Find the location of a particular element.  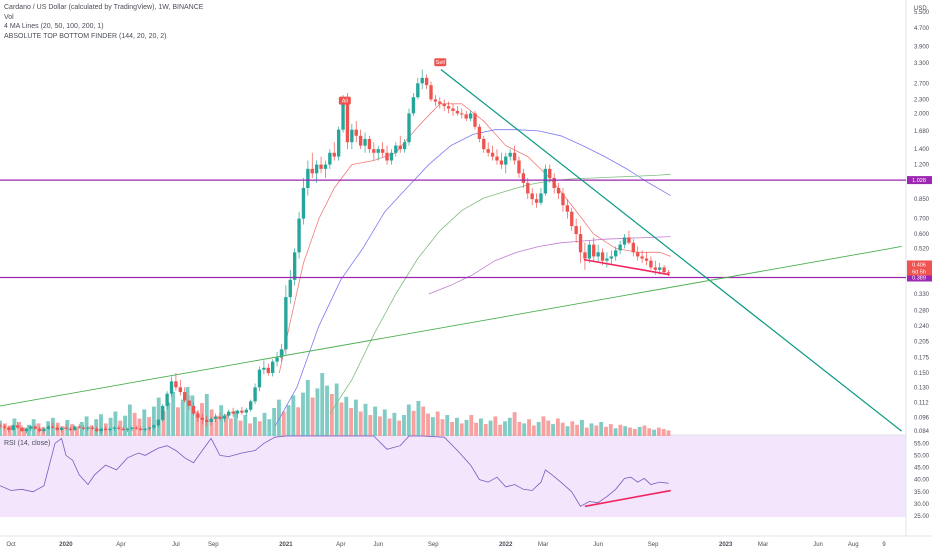

price-tick-label: 3.900 is located at coordinates (922, 47).